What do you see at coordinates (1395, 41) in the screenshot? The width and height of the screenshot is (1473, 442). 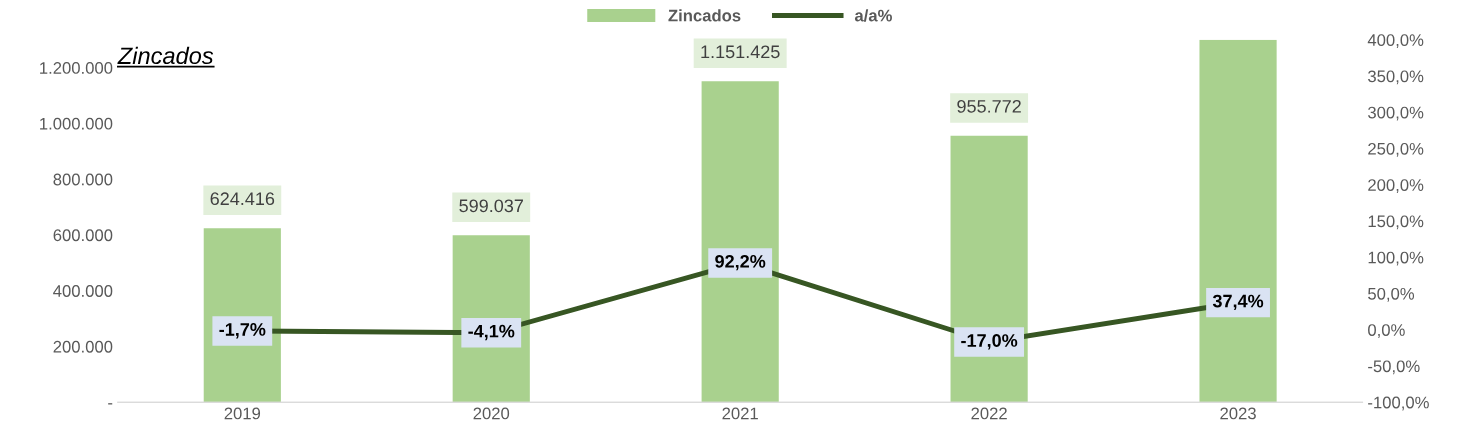 I see `y2-tick-label: 400,0%` at bounding box center [1395, 41].